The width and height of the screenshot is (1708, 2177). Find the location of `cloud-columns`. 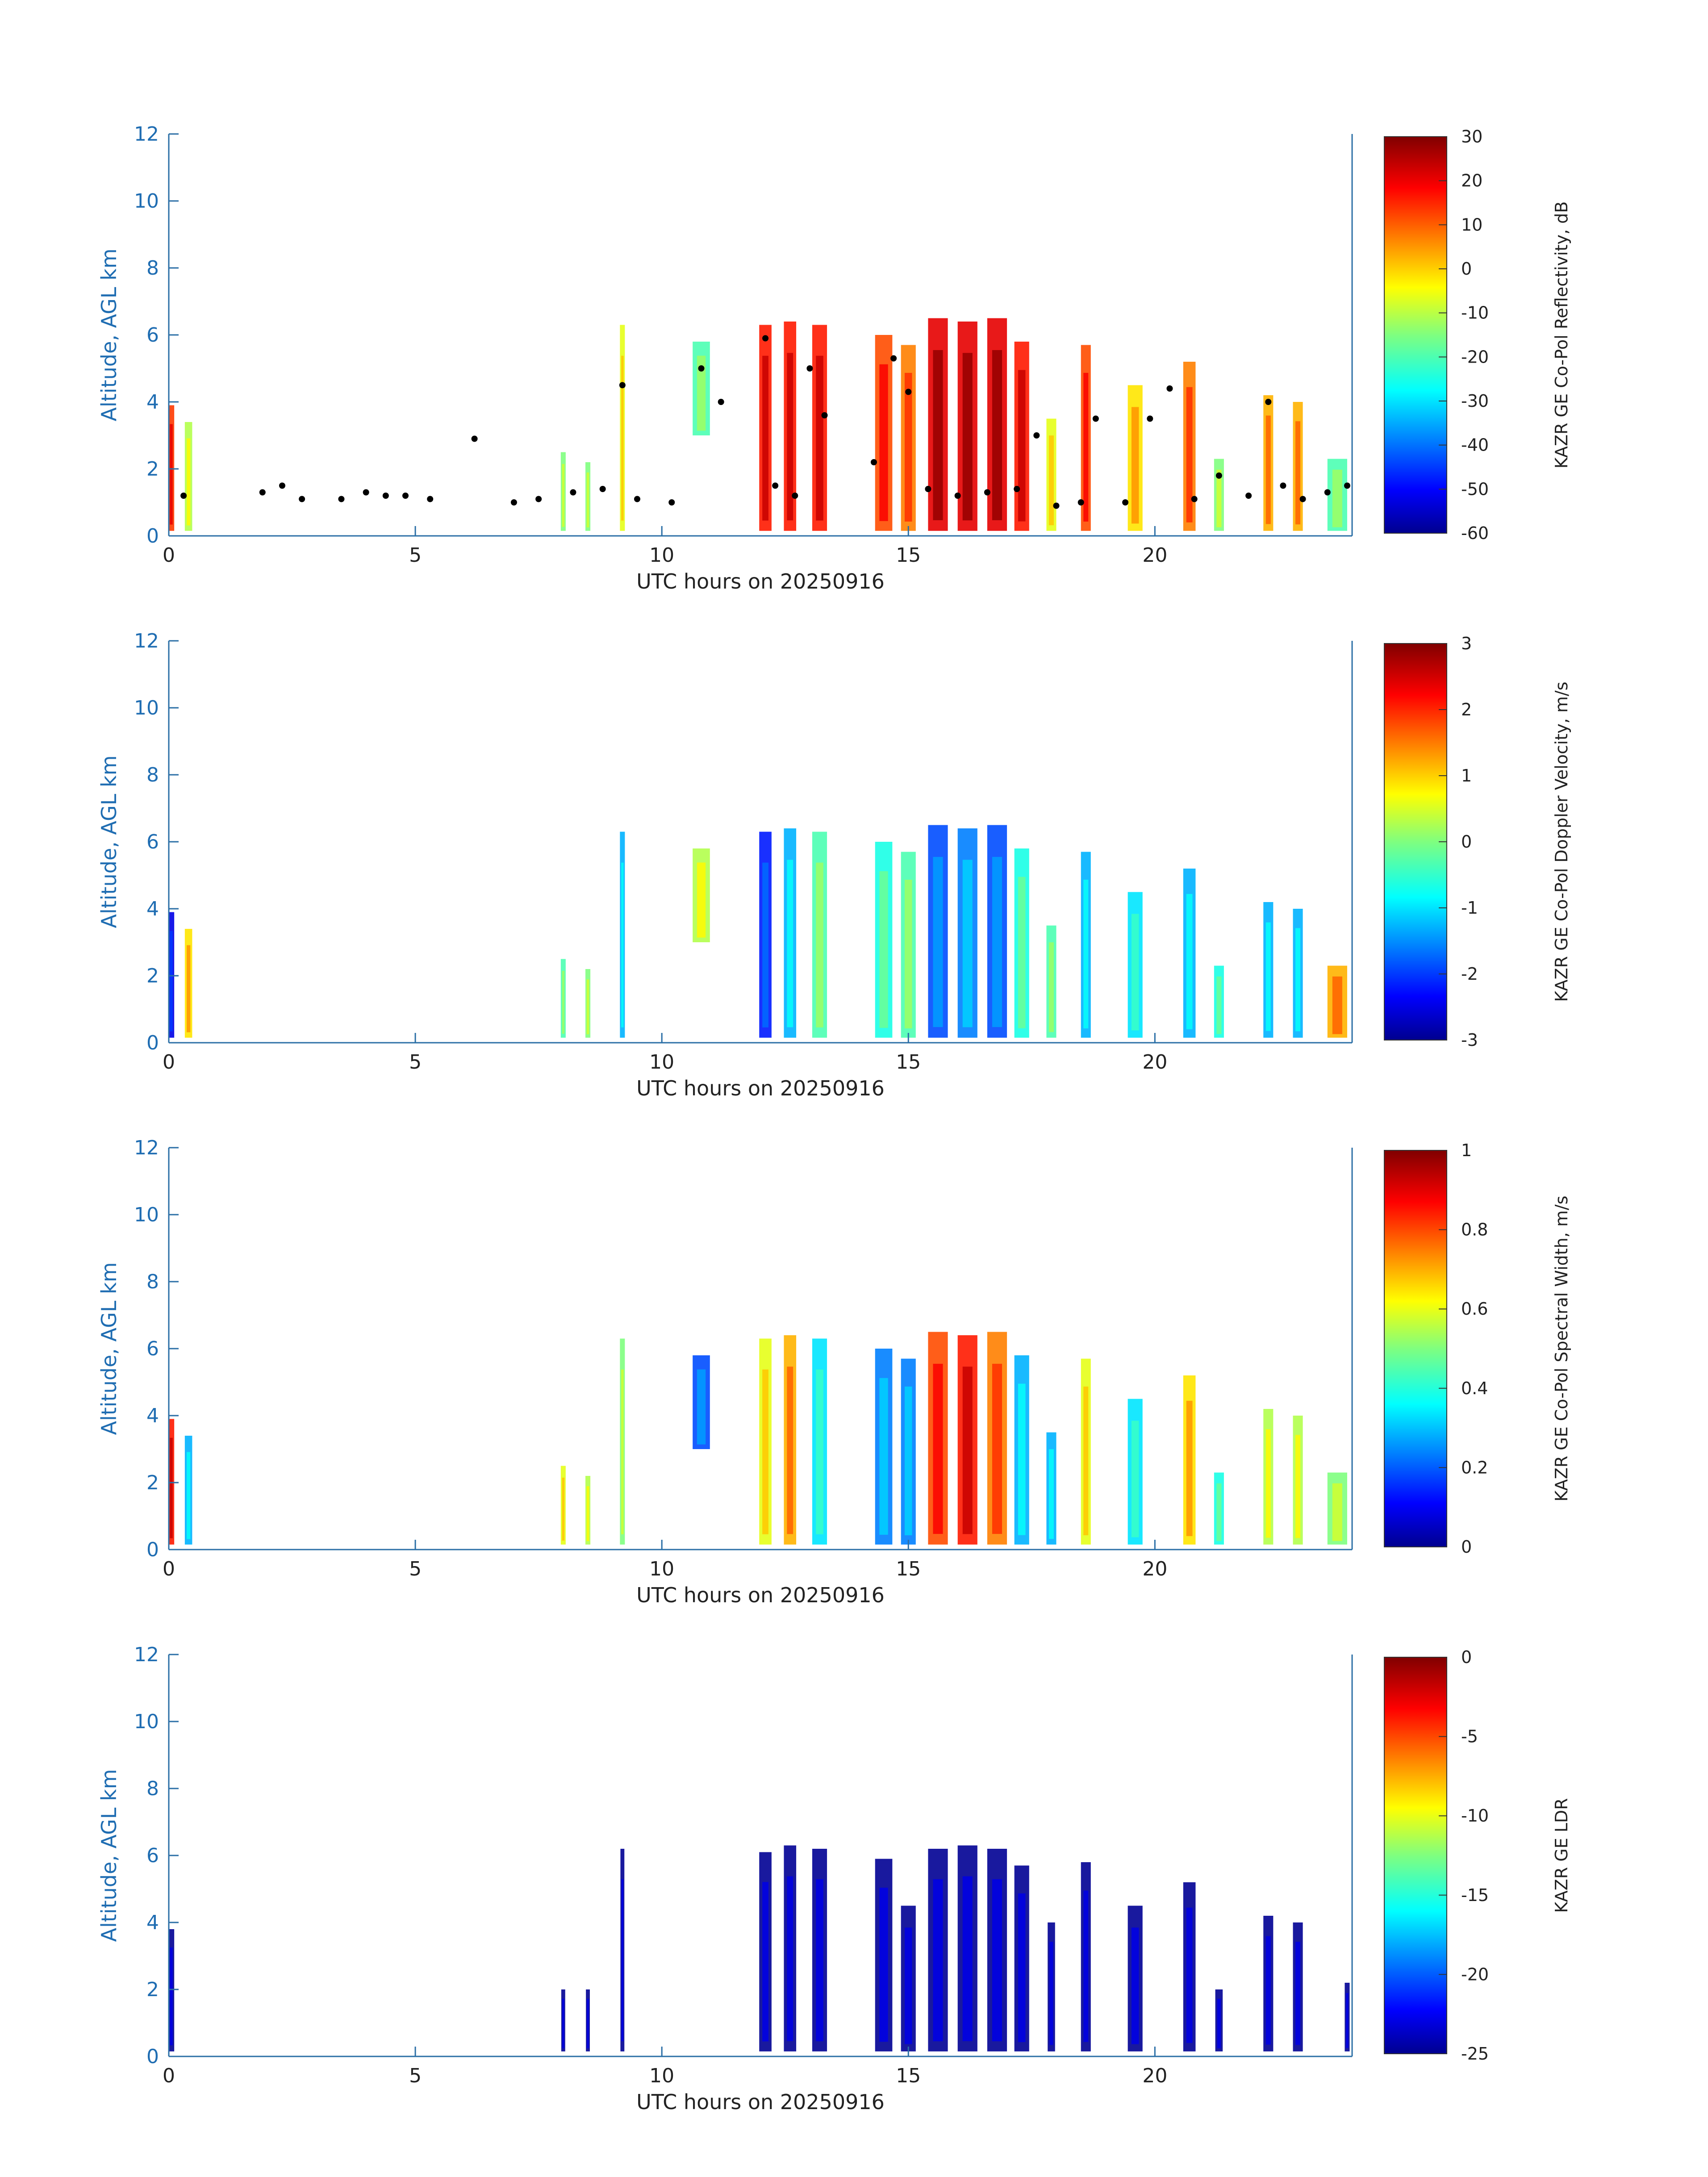

cloud-columns is located at coordinates (757, 931).